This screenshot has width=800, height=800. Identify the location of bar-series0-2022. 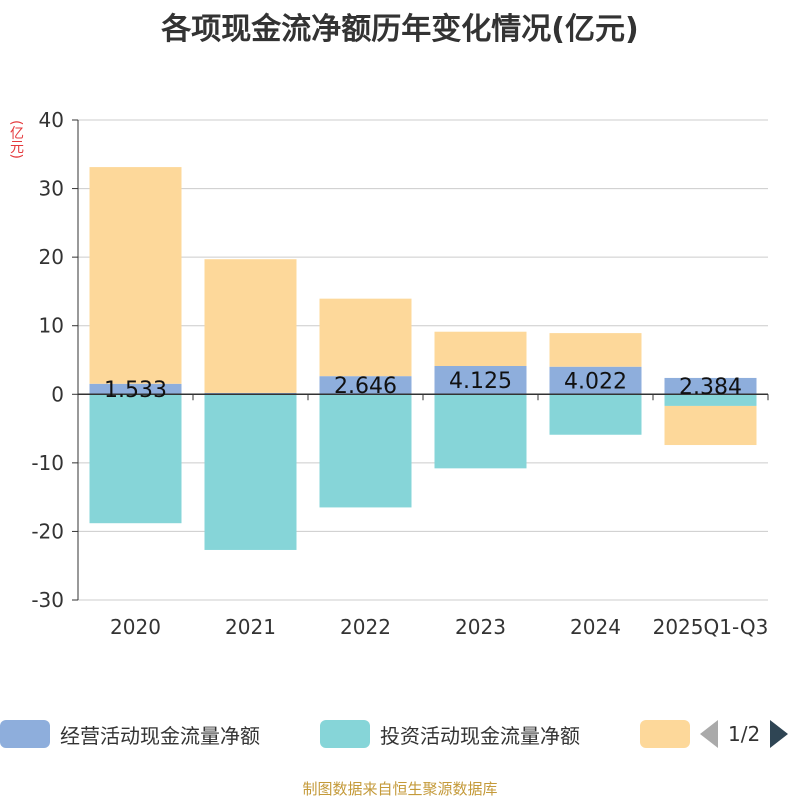
(365, 385).